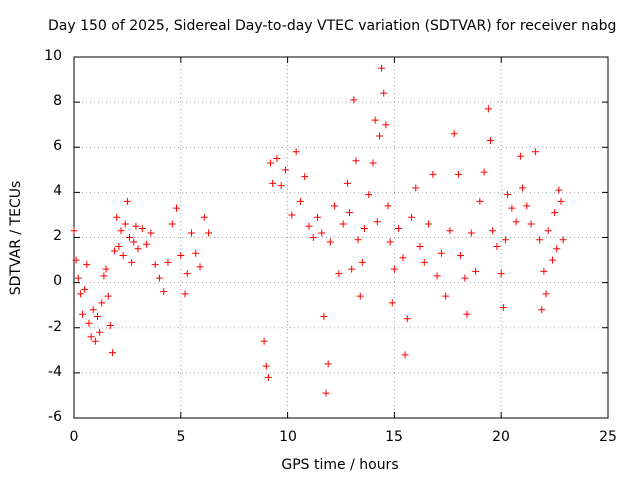 The image size is (640, 480). Describe the element at coordinates (608, 437) in the screenshot. I see `x-tick-label: 25` at that location.